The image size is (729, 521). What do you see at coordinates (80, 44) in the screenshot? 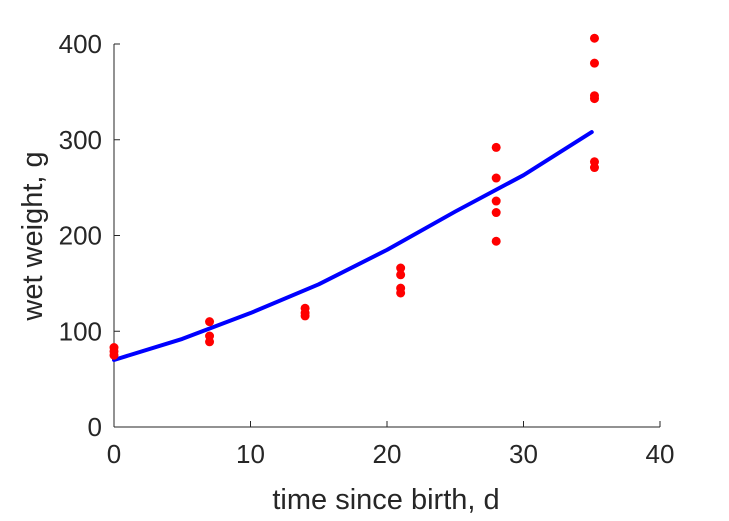
I see `y-tick-label: 400` at bounding box center [80, 44].